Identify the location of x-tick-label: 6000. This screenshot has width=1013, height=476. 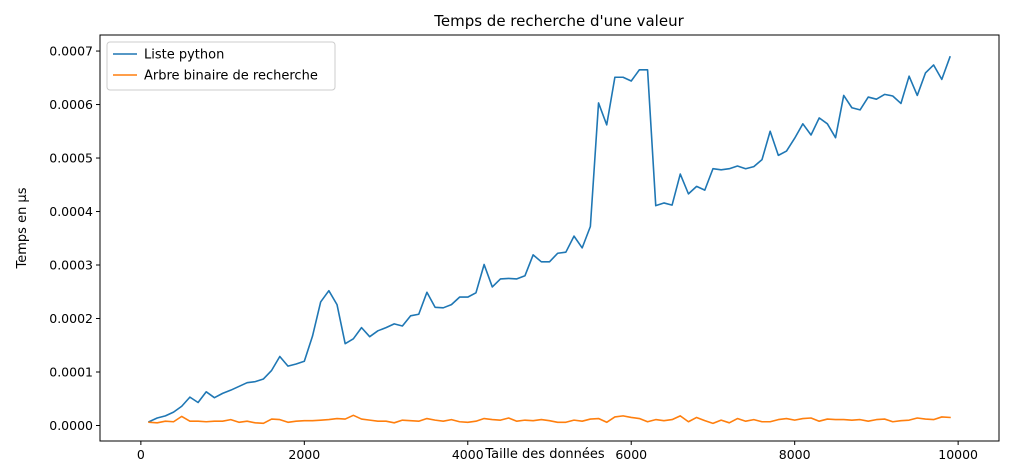
(631, 454).